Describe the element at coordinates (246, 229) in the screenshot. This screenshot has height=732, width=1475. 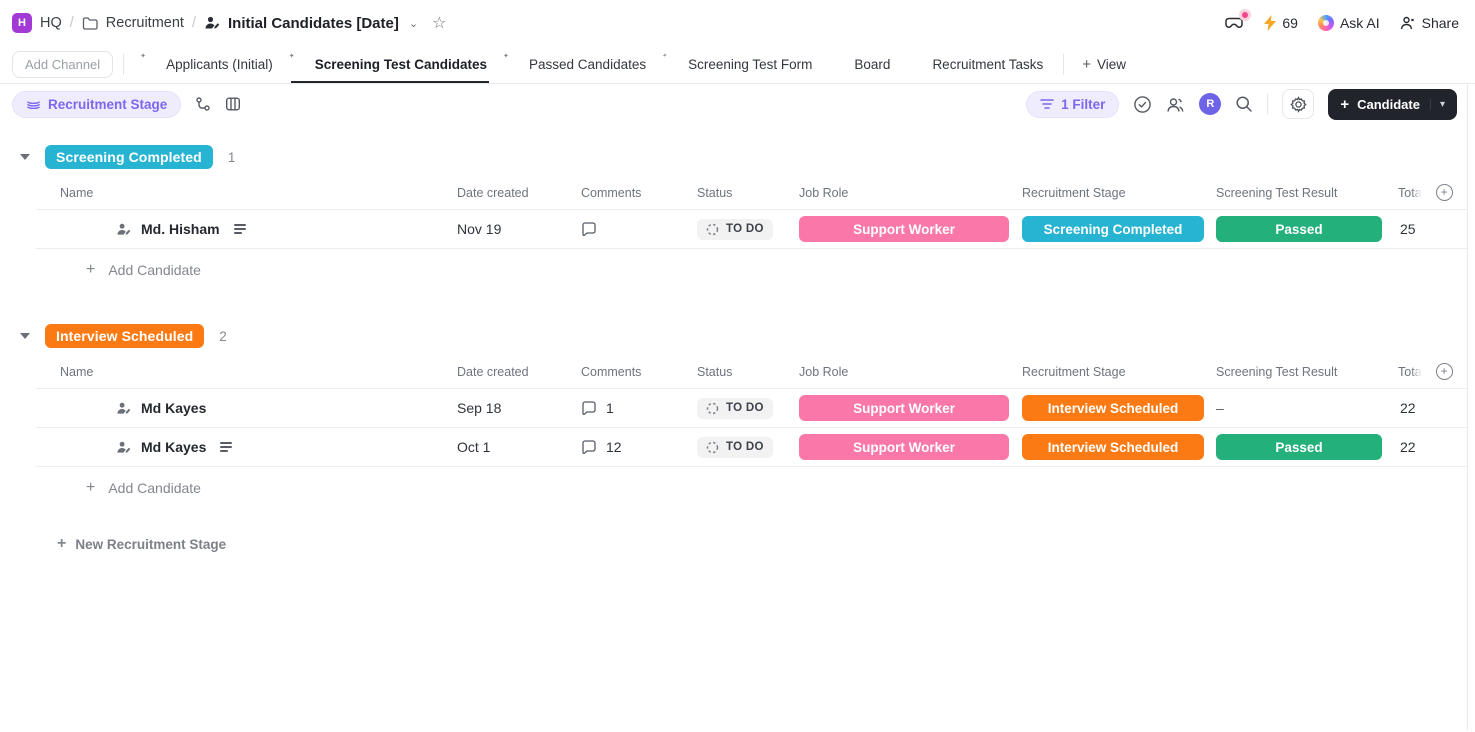
I see `name-cell: Md. Hisham` at that location.